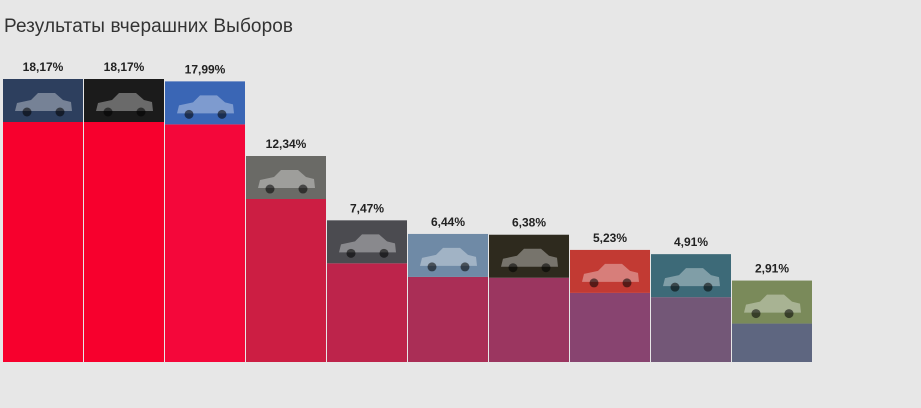 The image size is (921, 408). I want to click on value-label-9: 4,91%, so click(691, 242).